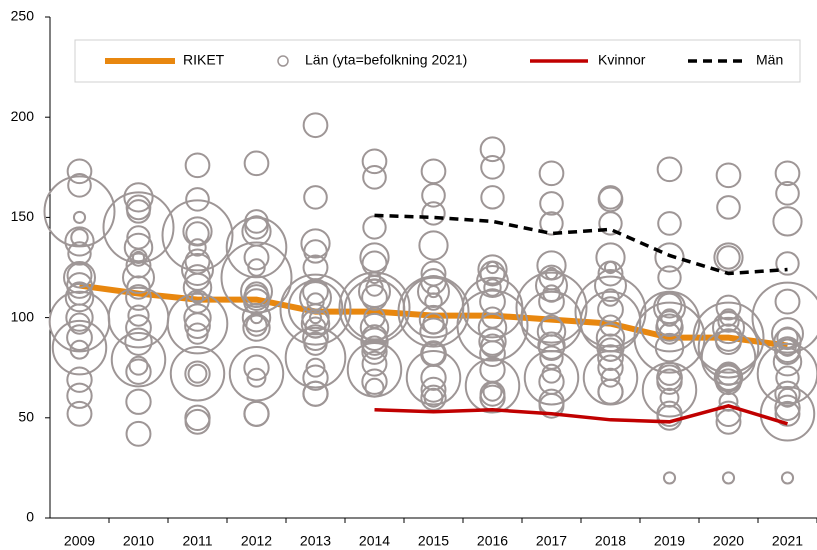 The image size is (817, 550). I want to click on x-tick-label: 2017, so click(551, 541).